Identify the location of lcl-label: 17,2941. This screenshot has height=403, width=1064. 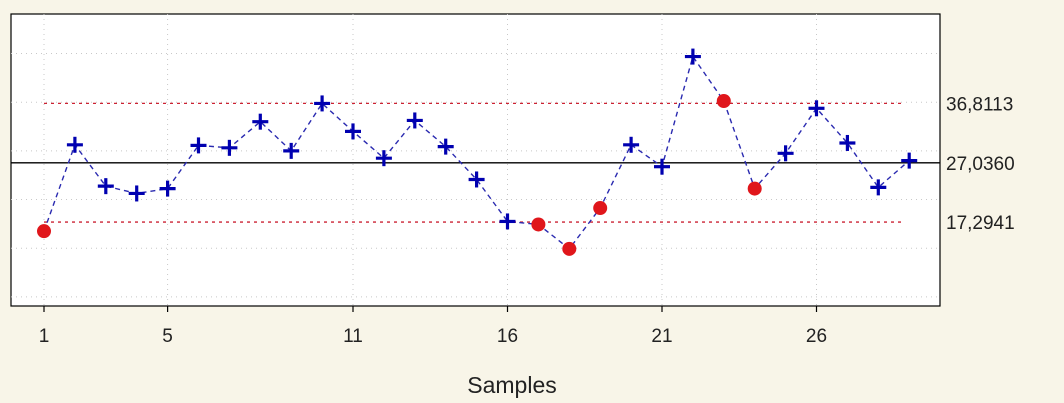
(980, 223).